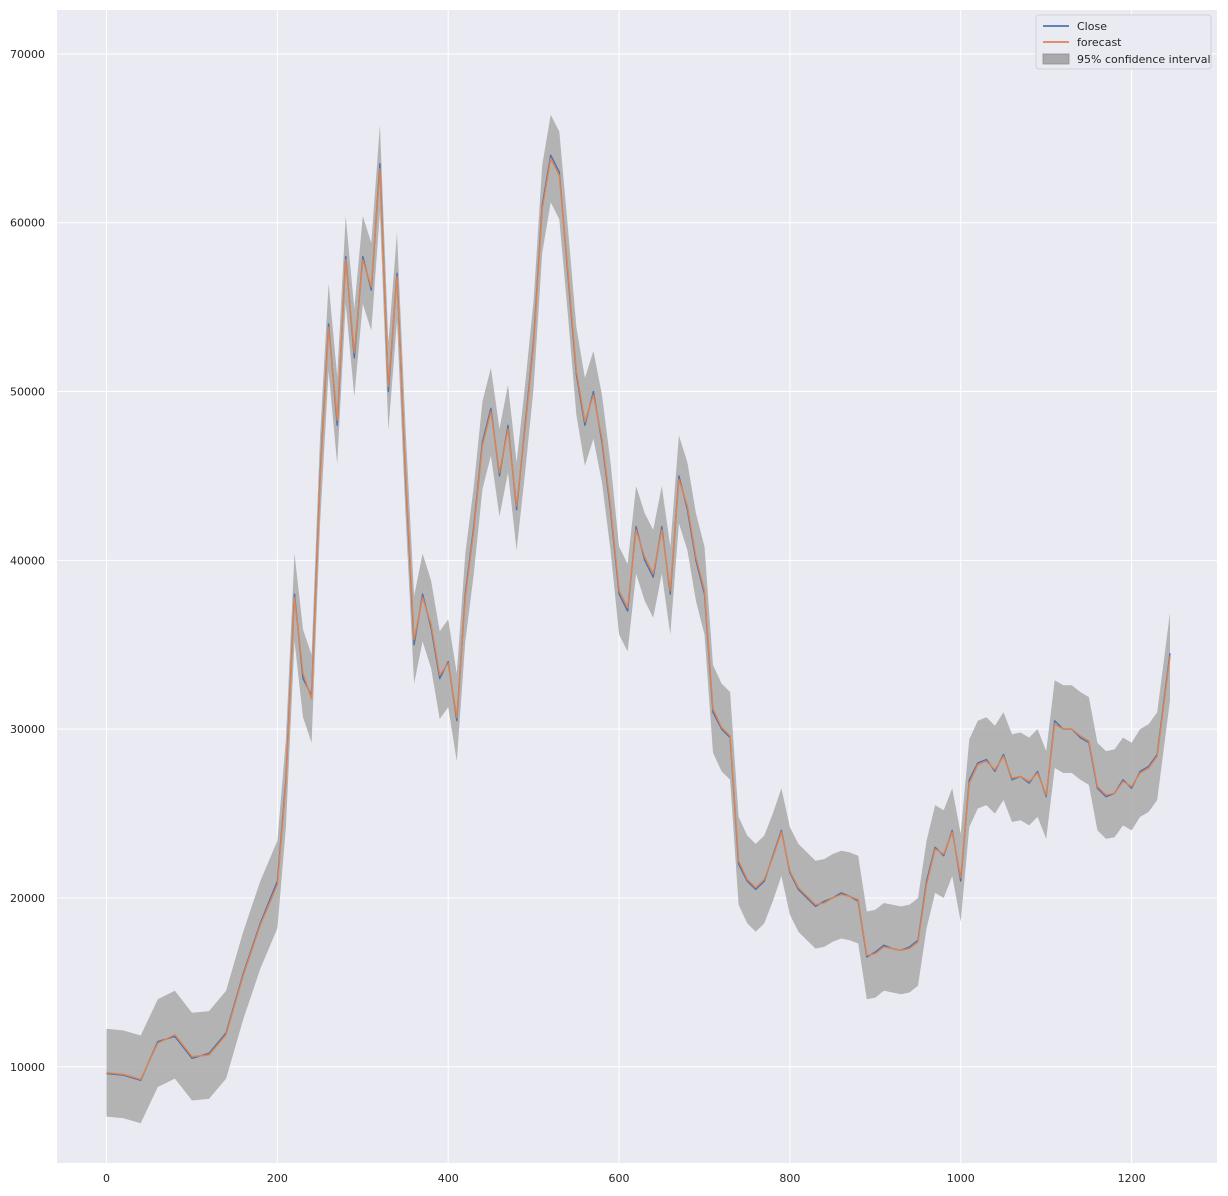 This screenshot has height=1196, width=1228. What do you see at coordinates (27, 223) in the screenshot?
I see `y-tick-label: 60000` at bounding box center [27, 223].